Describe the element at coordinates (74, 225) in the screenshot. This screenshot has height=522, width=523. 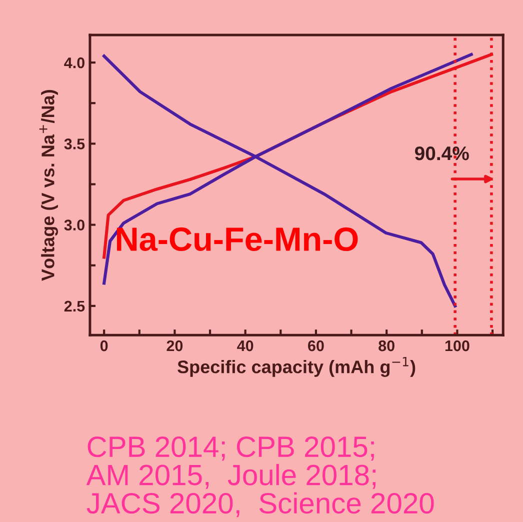
I see `y-tick-label: 3.0` at that location.